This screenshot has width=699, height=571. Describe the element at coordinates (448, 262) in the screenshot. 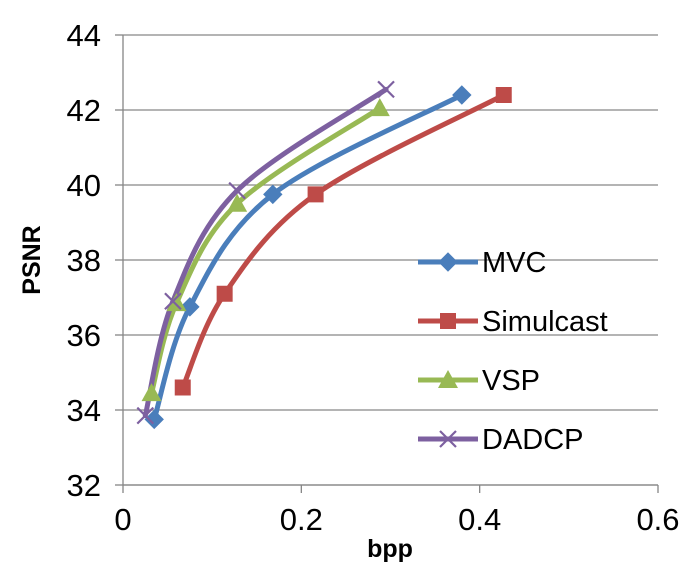

I see `legend-marker-mvc` at that location.